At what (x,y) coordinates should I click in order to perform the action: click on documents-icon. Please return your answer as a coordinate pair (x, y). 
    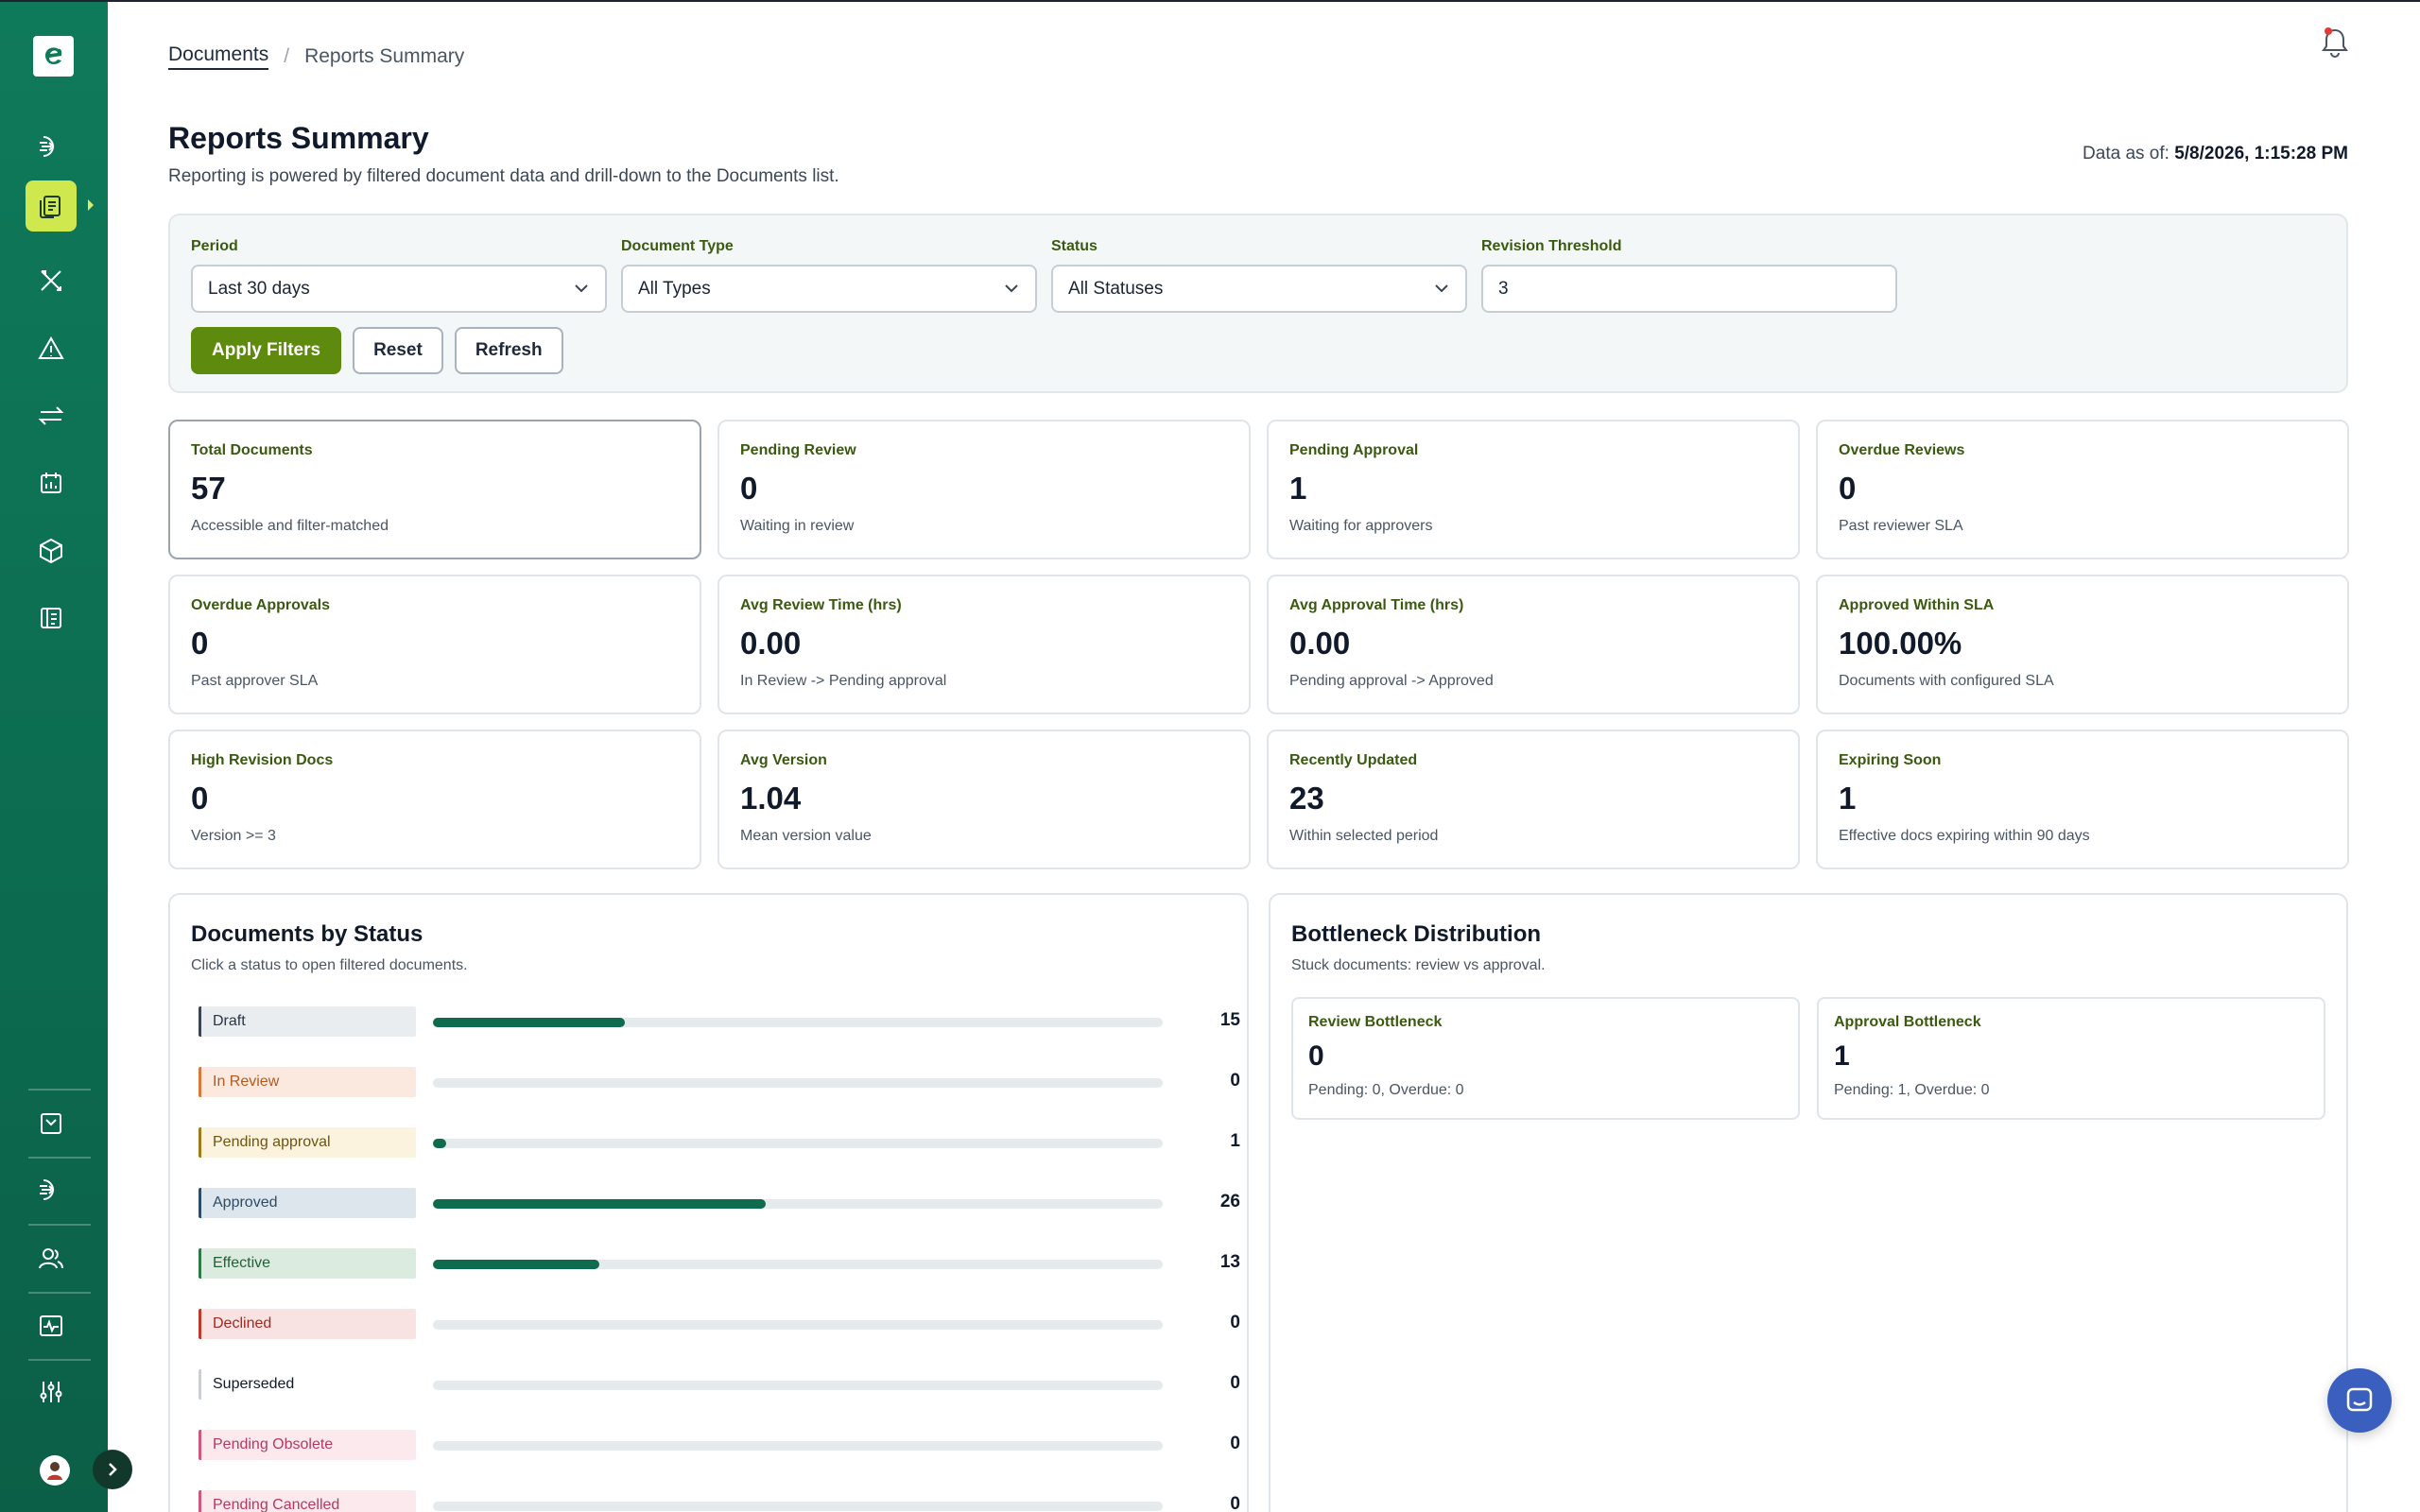
    Looking at the image, I should click on (50, 207).